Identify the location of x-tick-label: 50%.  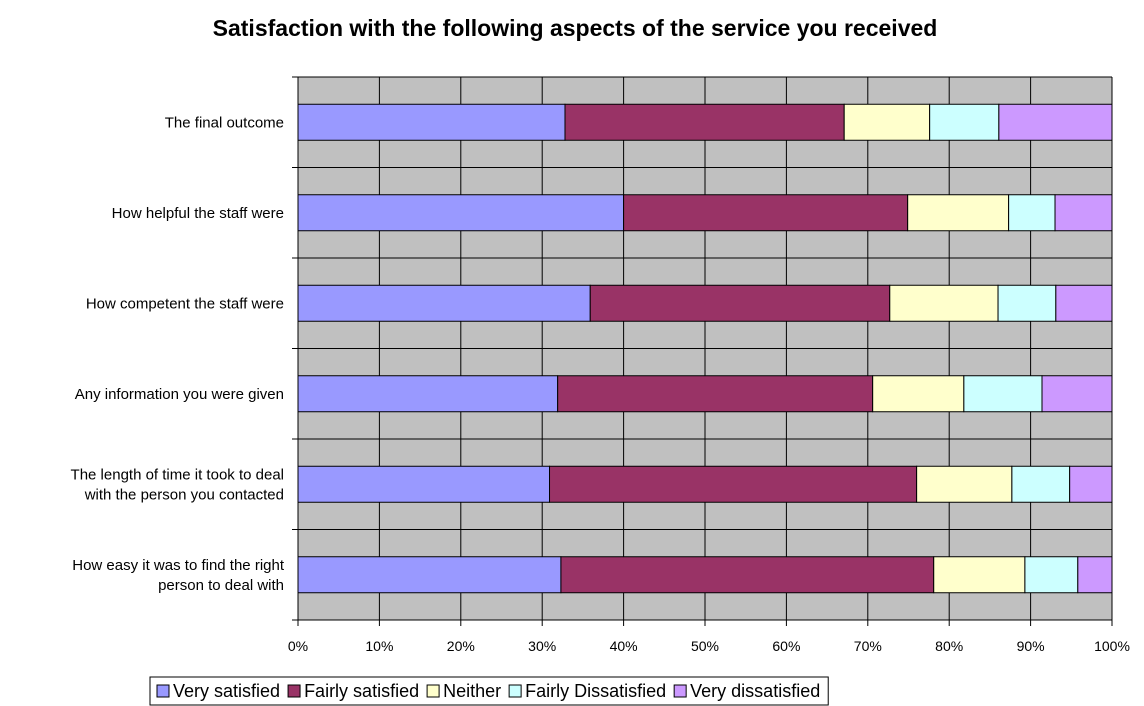
(705, 646).